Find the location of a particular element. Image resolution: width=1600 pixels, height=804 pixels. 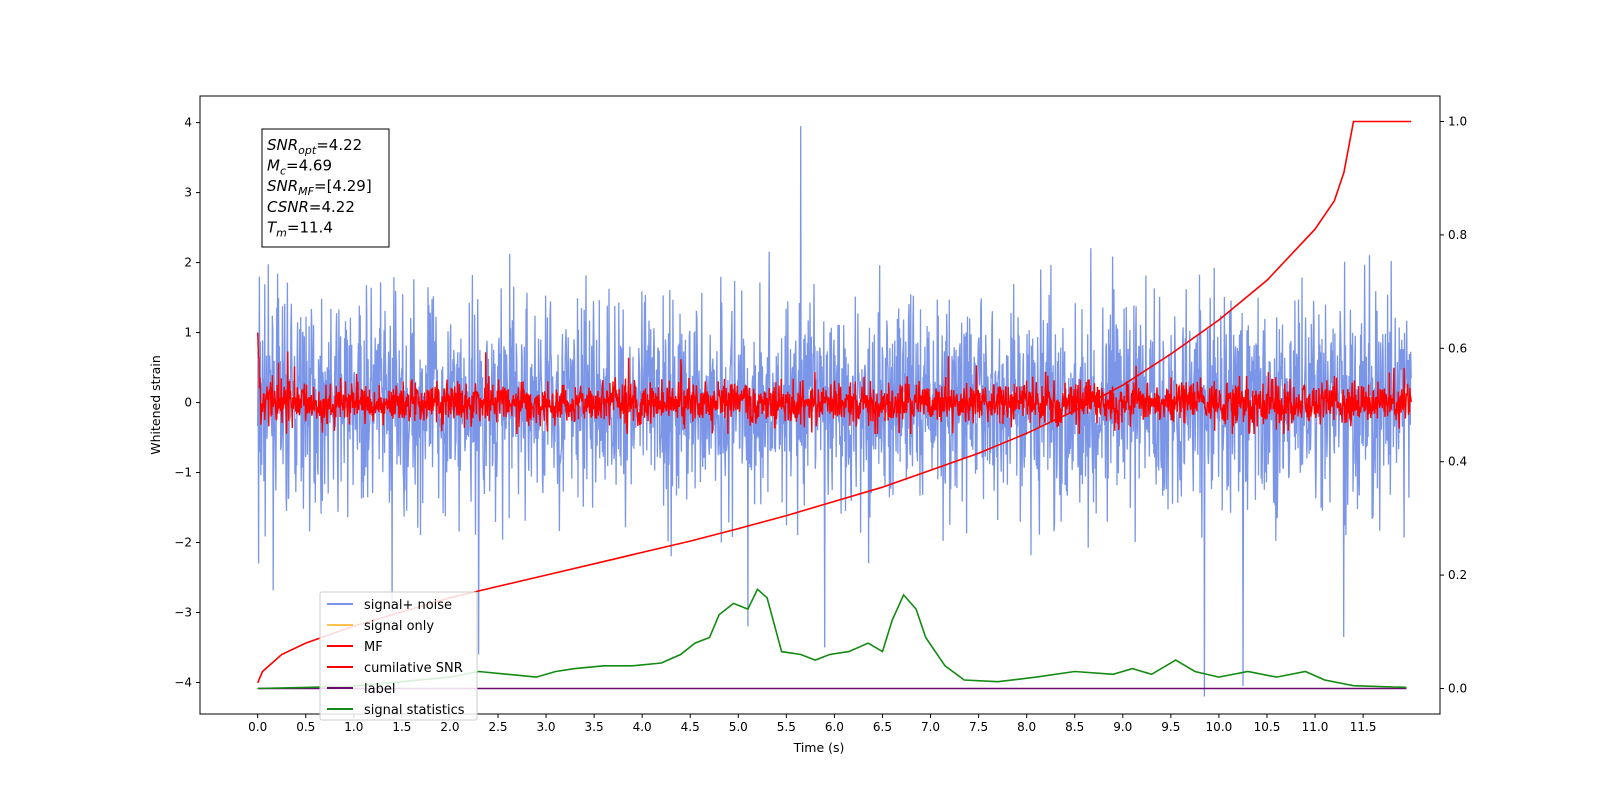

x-tick-label: 3.0 is located at coordinates (545, 727).